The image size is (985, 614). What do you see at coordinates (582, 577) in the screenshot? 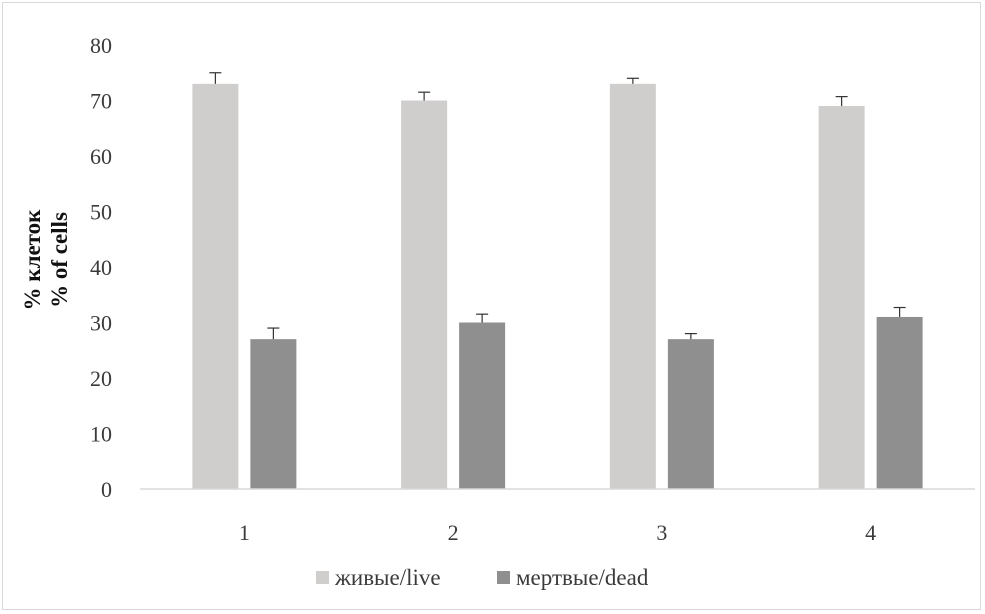
I see `legend-label-dead: мертвые/dead` at bounding box center [582, 577].